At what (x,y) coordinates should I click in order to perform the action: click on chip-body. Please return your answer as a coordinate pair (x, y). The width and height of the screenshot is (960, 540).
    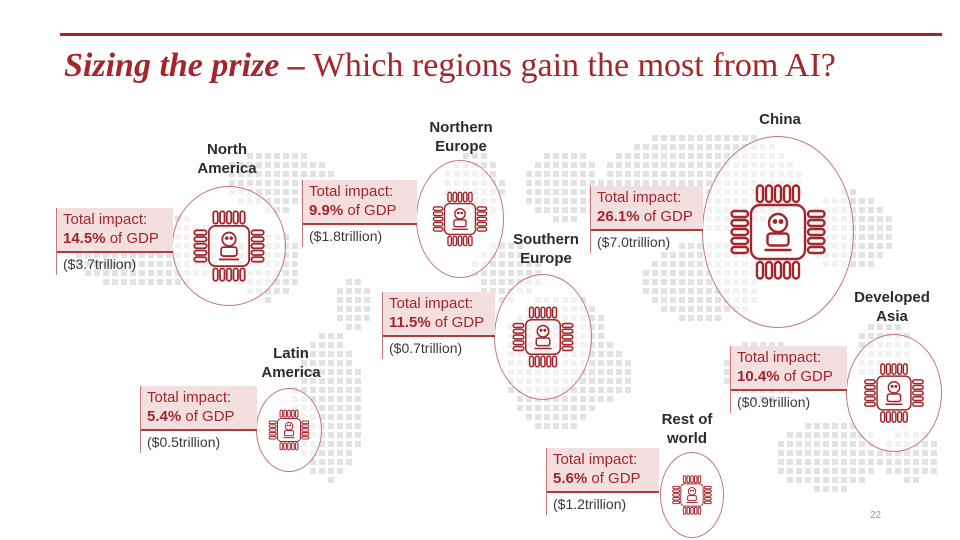
    Looking at the image, I should click on (229, 246).